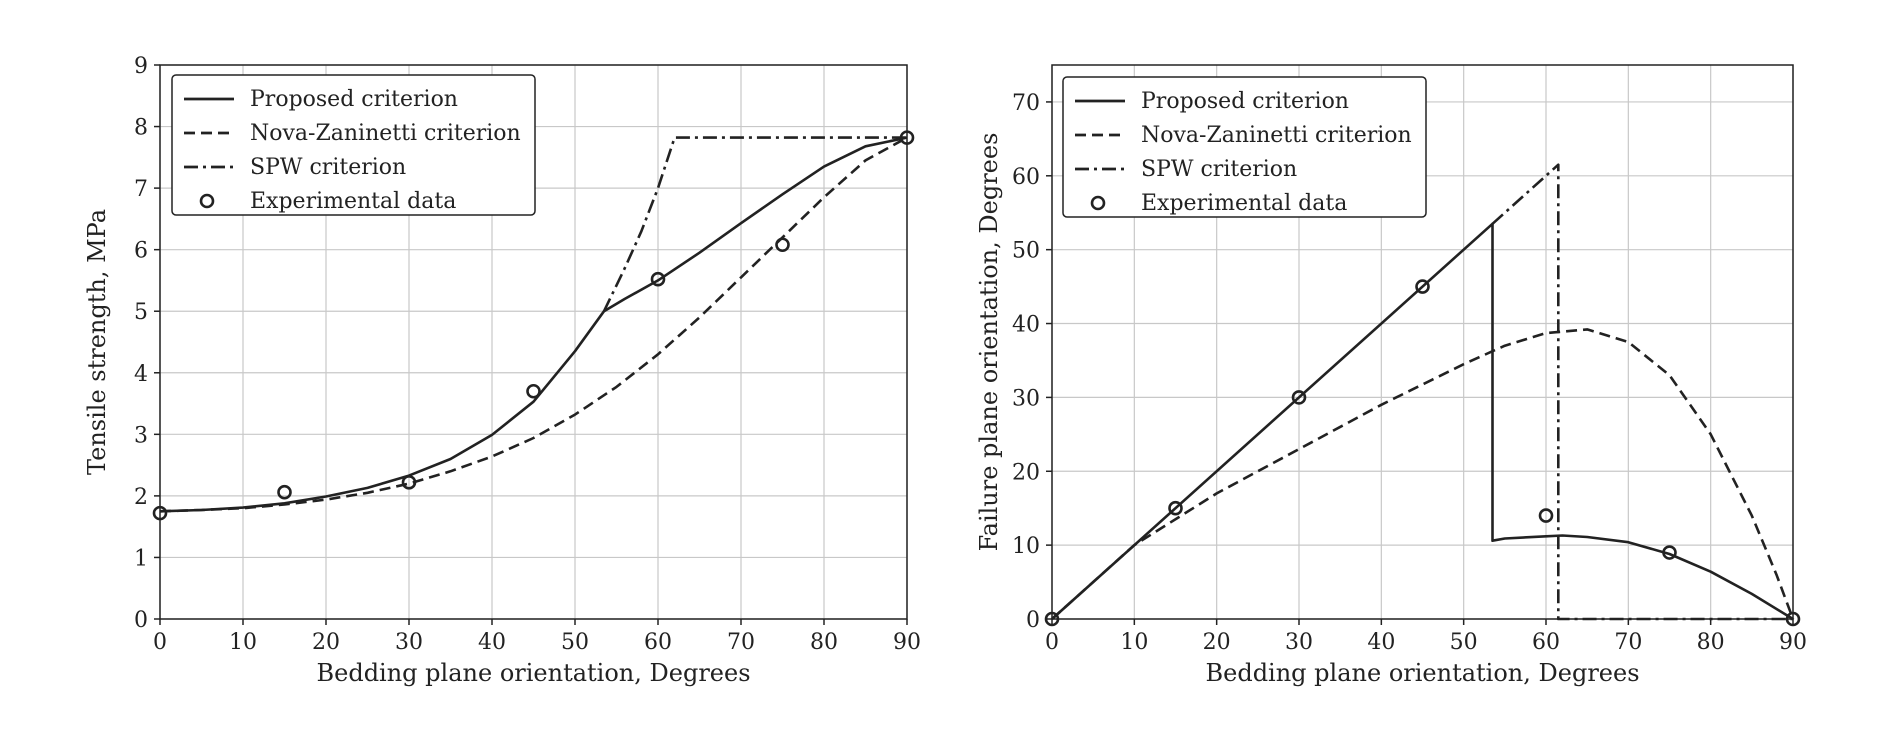  I want to click on y-tick-label: 6, so click(141, 251).